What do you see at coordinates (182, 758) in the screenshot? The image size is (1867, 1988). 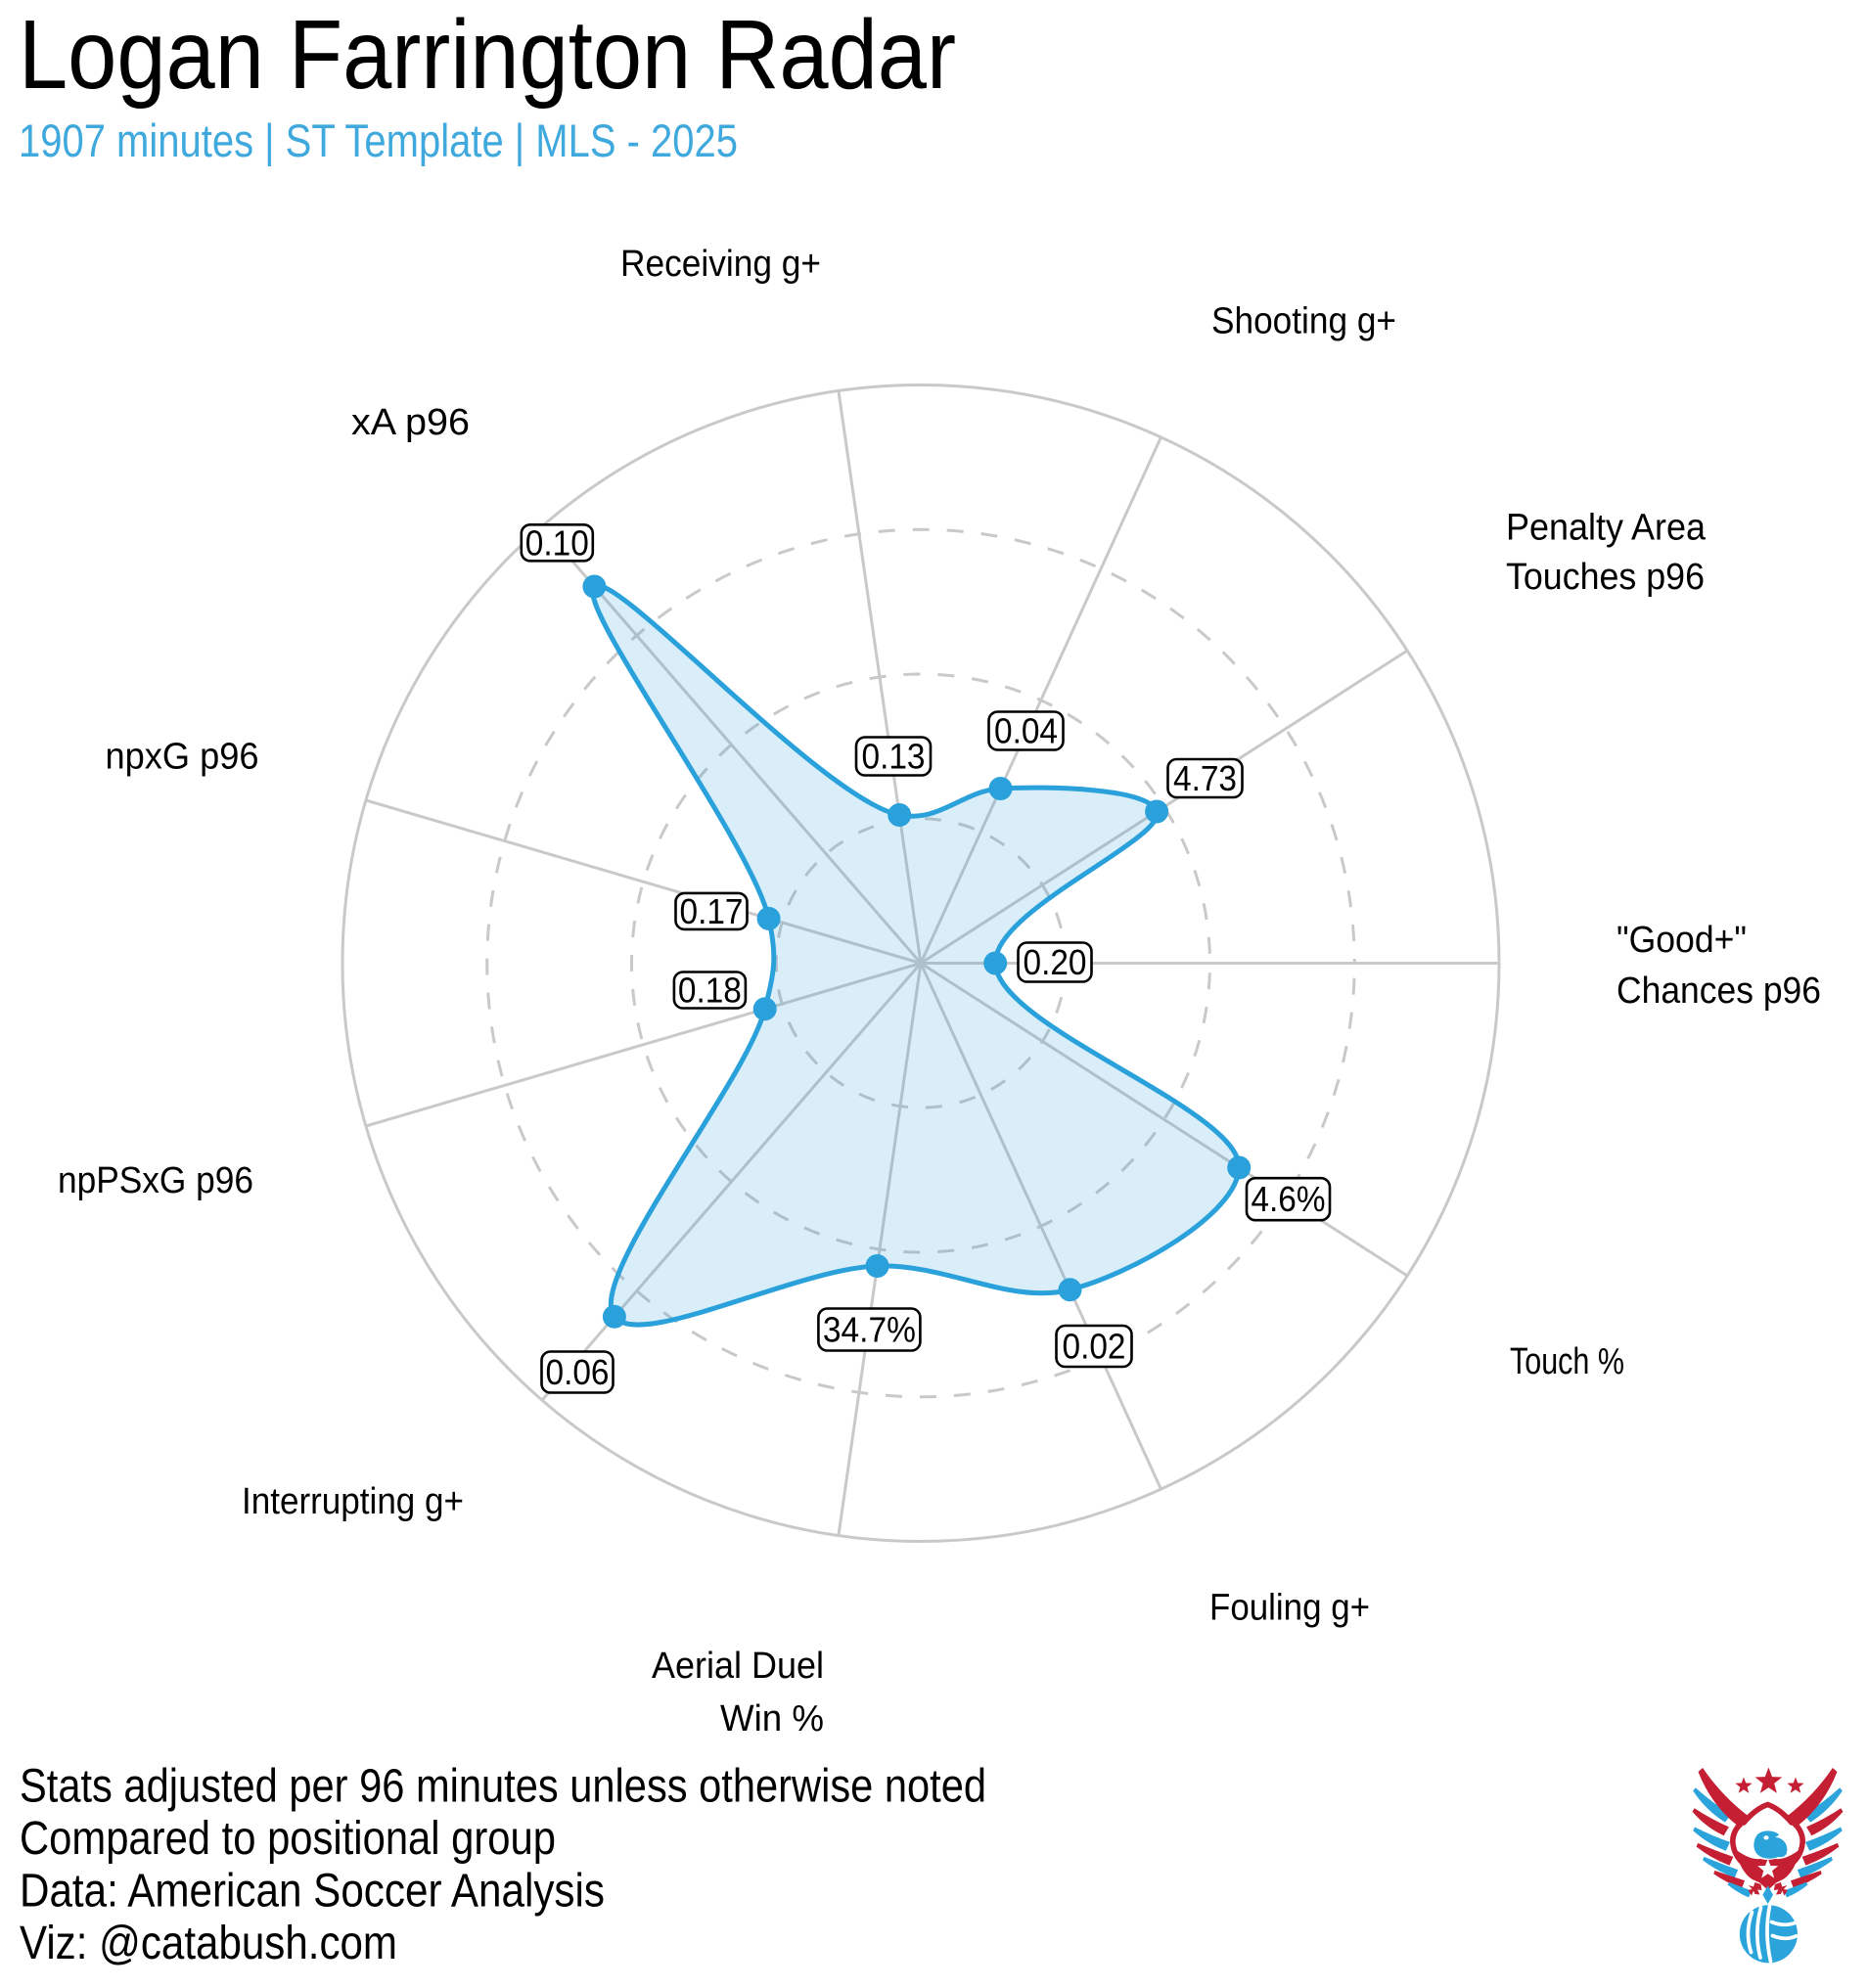 I see `svg-text: npxG p96` at bounding box center [182, 758].